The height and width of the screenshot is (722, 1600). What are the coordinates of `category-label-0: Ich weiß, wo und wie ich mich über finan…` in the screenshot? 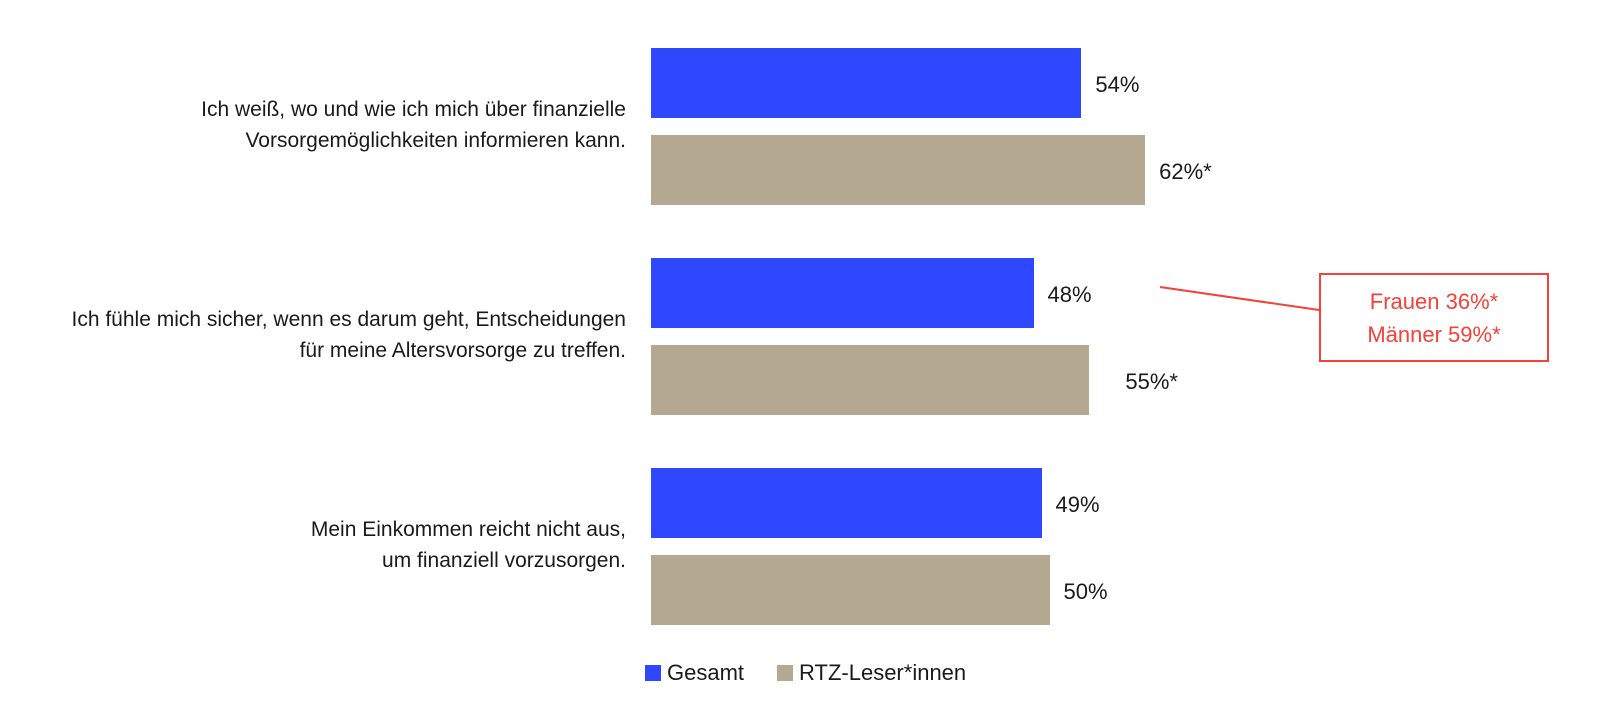 It's located at (313, 125).